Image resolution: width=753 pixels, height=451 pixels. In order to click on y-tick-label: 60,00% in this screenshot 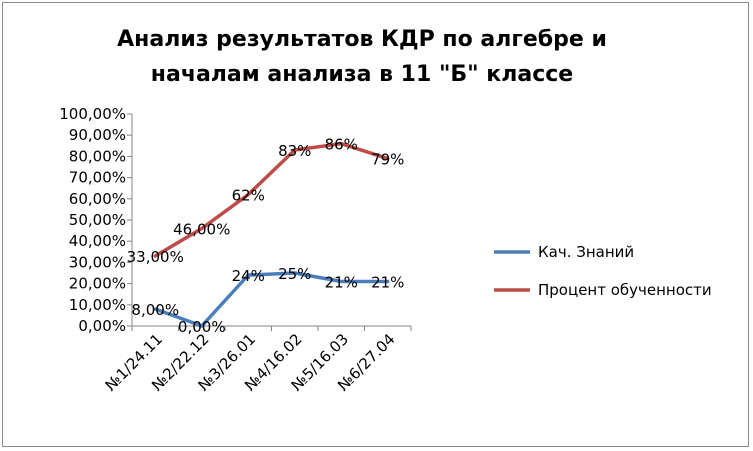, I will do `click(97, 199)`.